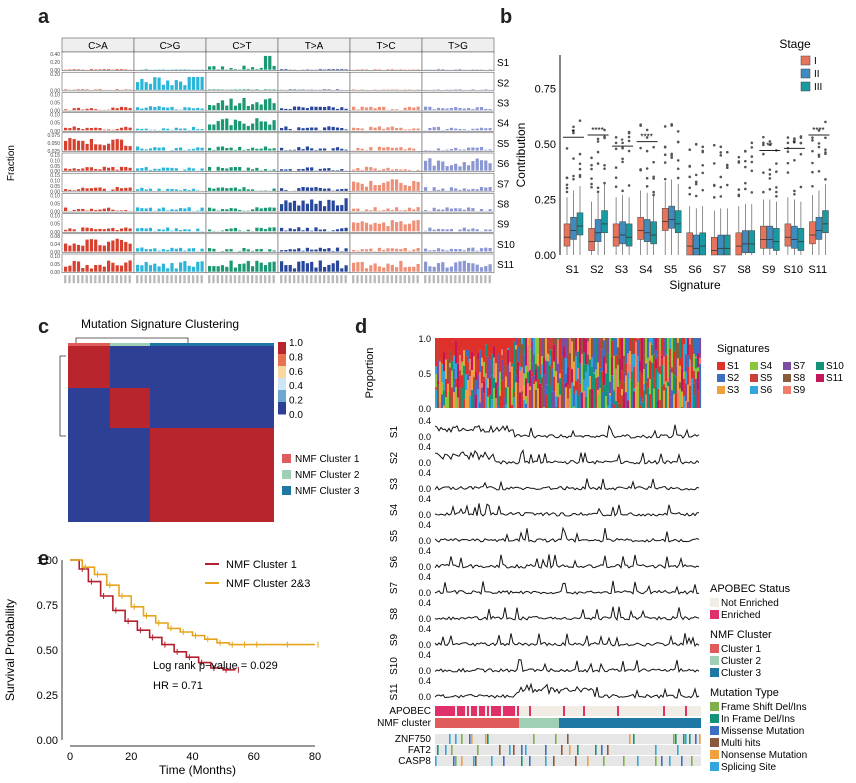 This screenshot has width=856, height=783. Describe the element at coordinates (521, 155) in the screenshot. I see `y-axis-label: Contribution` at that location.